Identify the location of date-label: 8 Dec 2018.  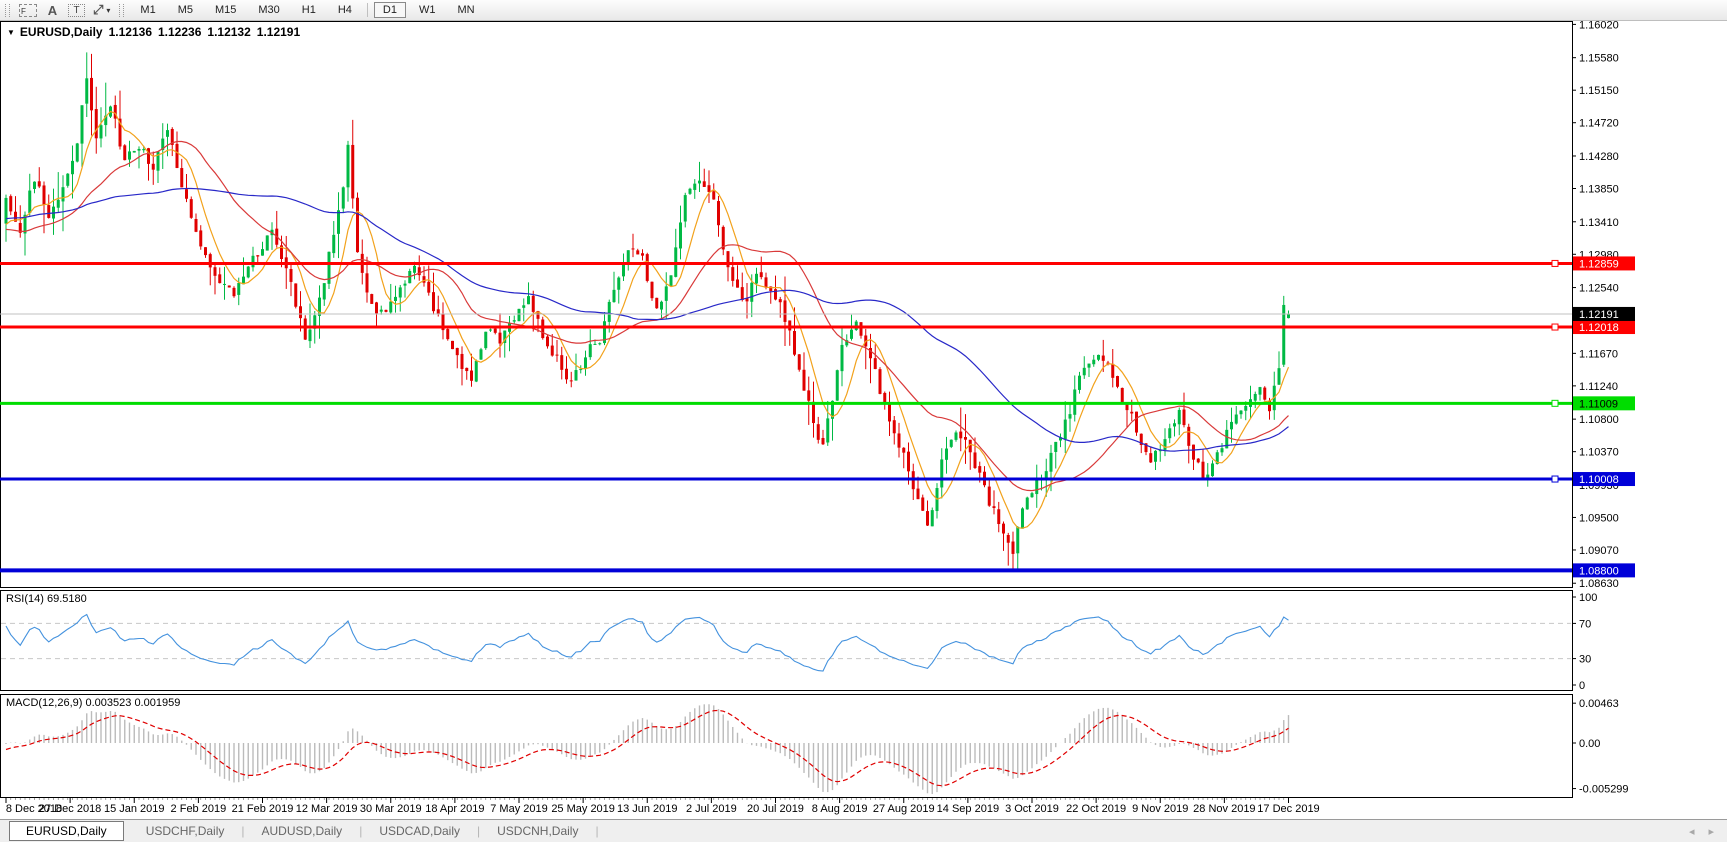
(34, 809).